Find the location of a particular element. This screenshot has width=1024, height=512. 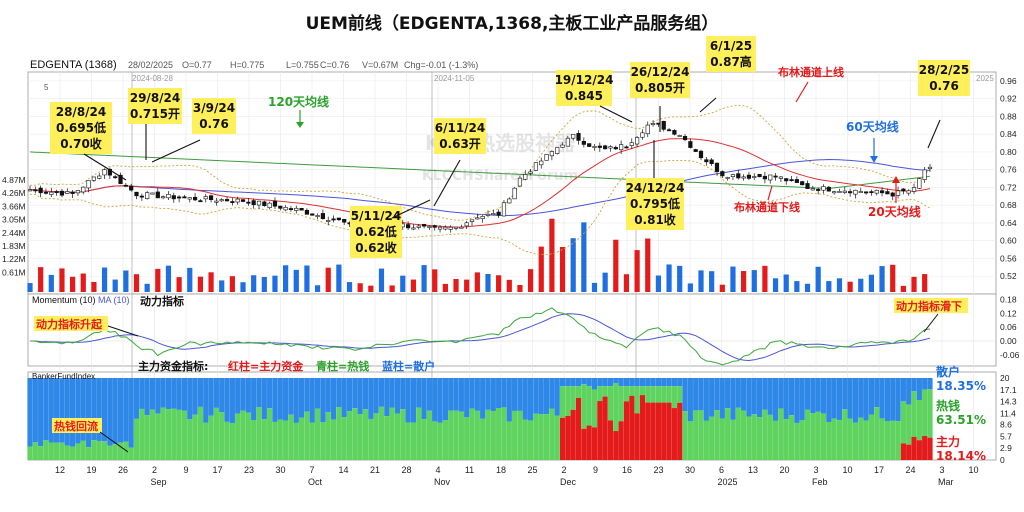

label-hot-back: 热钱回流 is located at coordinates (76, 426).